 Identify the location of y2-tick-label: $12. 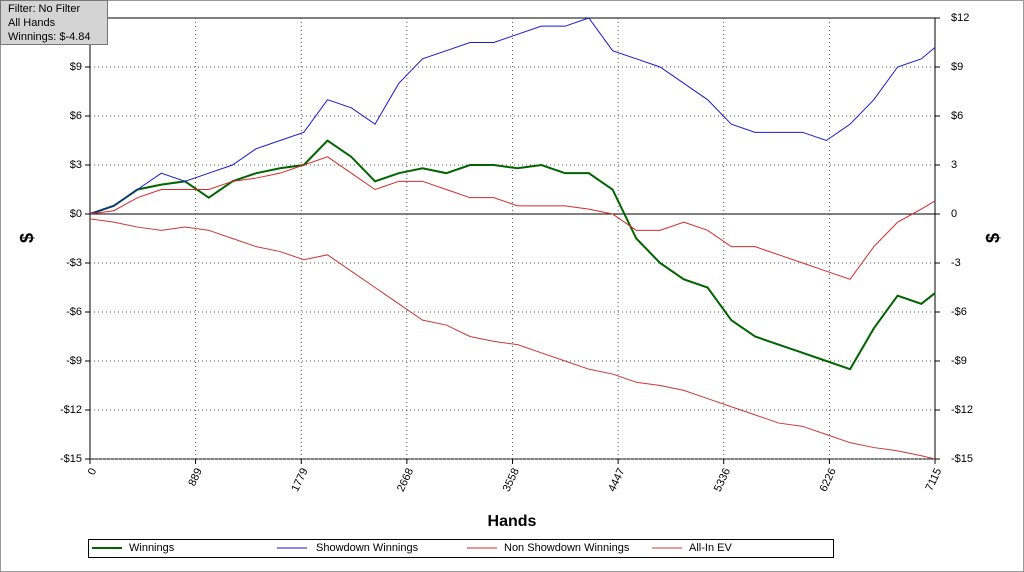
(960, 18).